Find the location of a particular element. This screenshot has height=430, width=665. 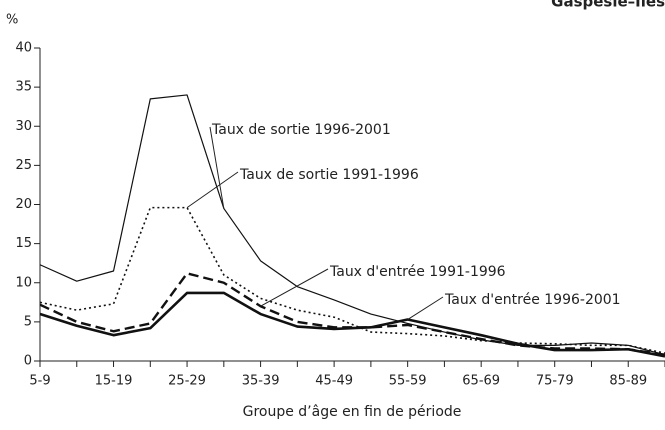

y-axis-label: % is located at coordinates (12, 20).